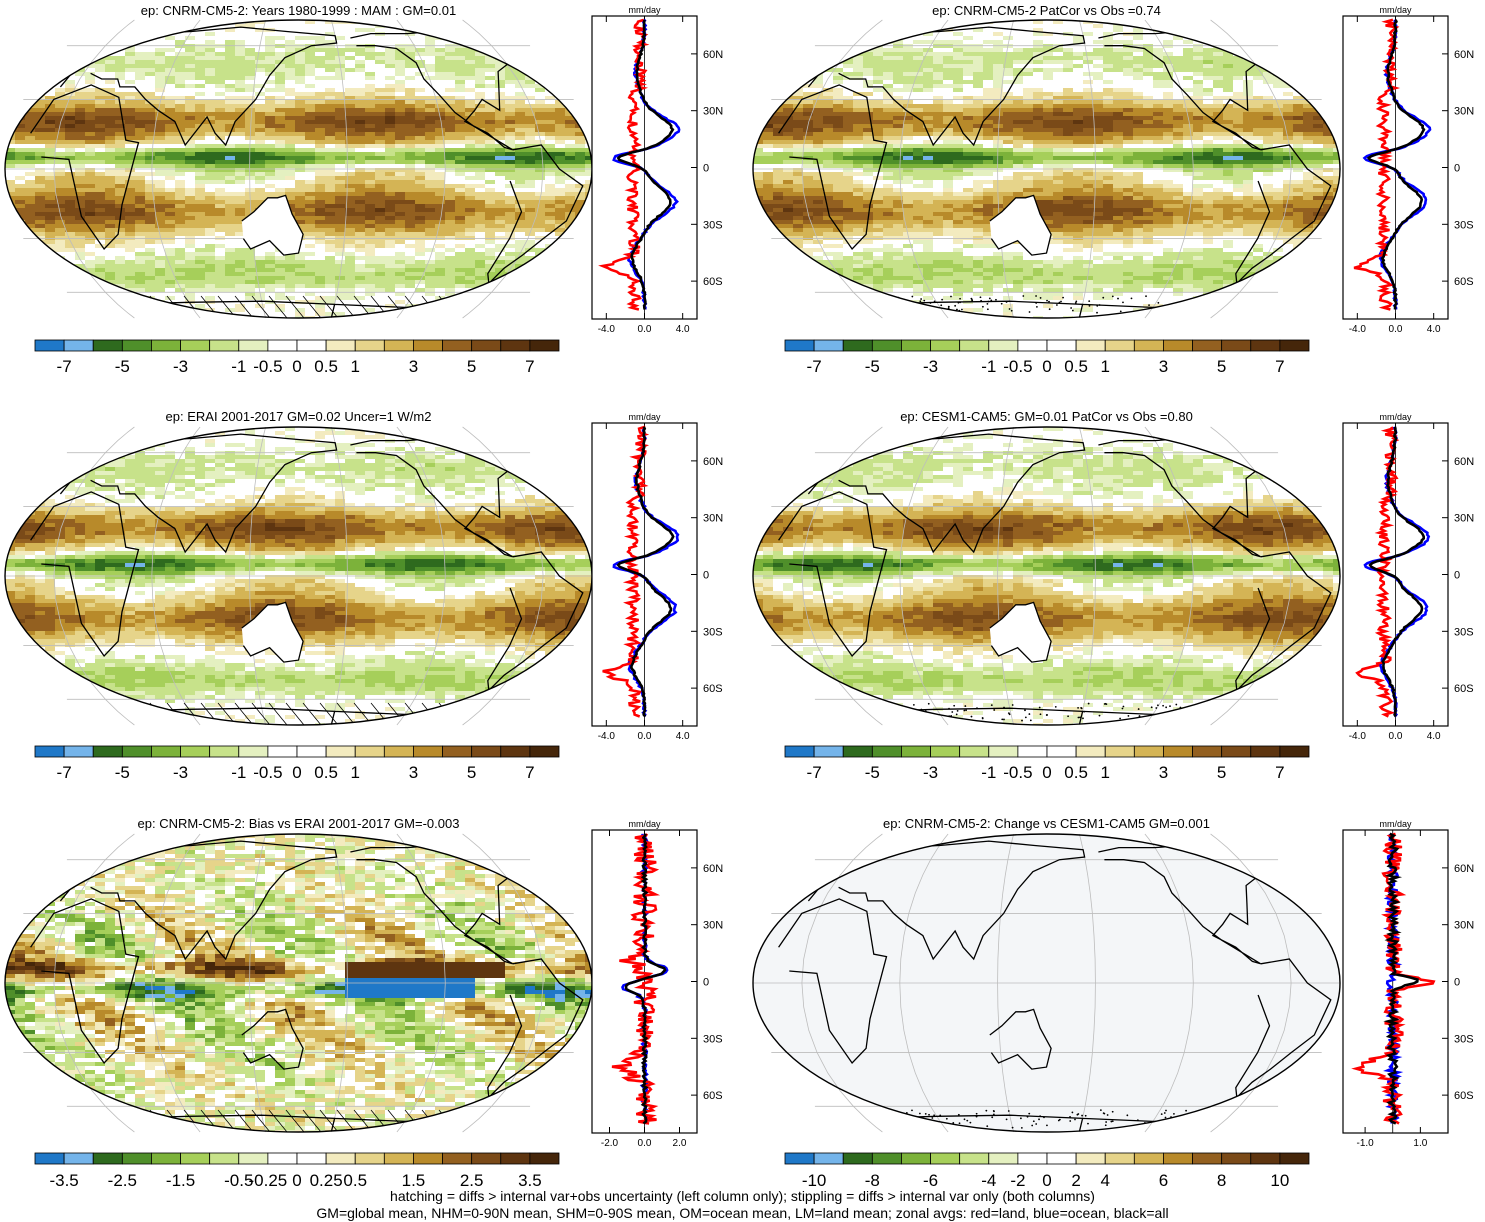  Describe the element at coordinates (180, 366) in the screenshot. I see `colorbar-label: -3` at that location.